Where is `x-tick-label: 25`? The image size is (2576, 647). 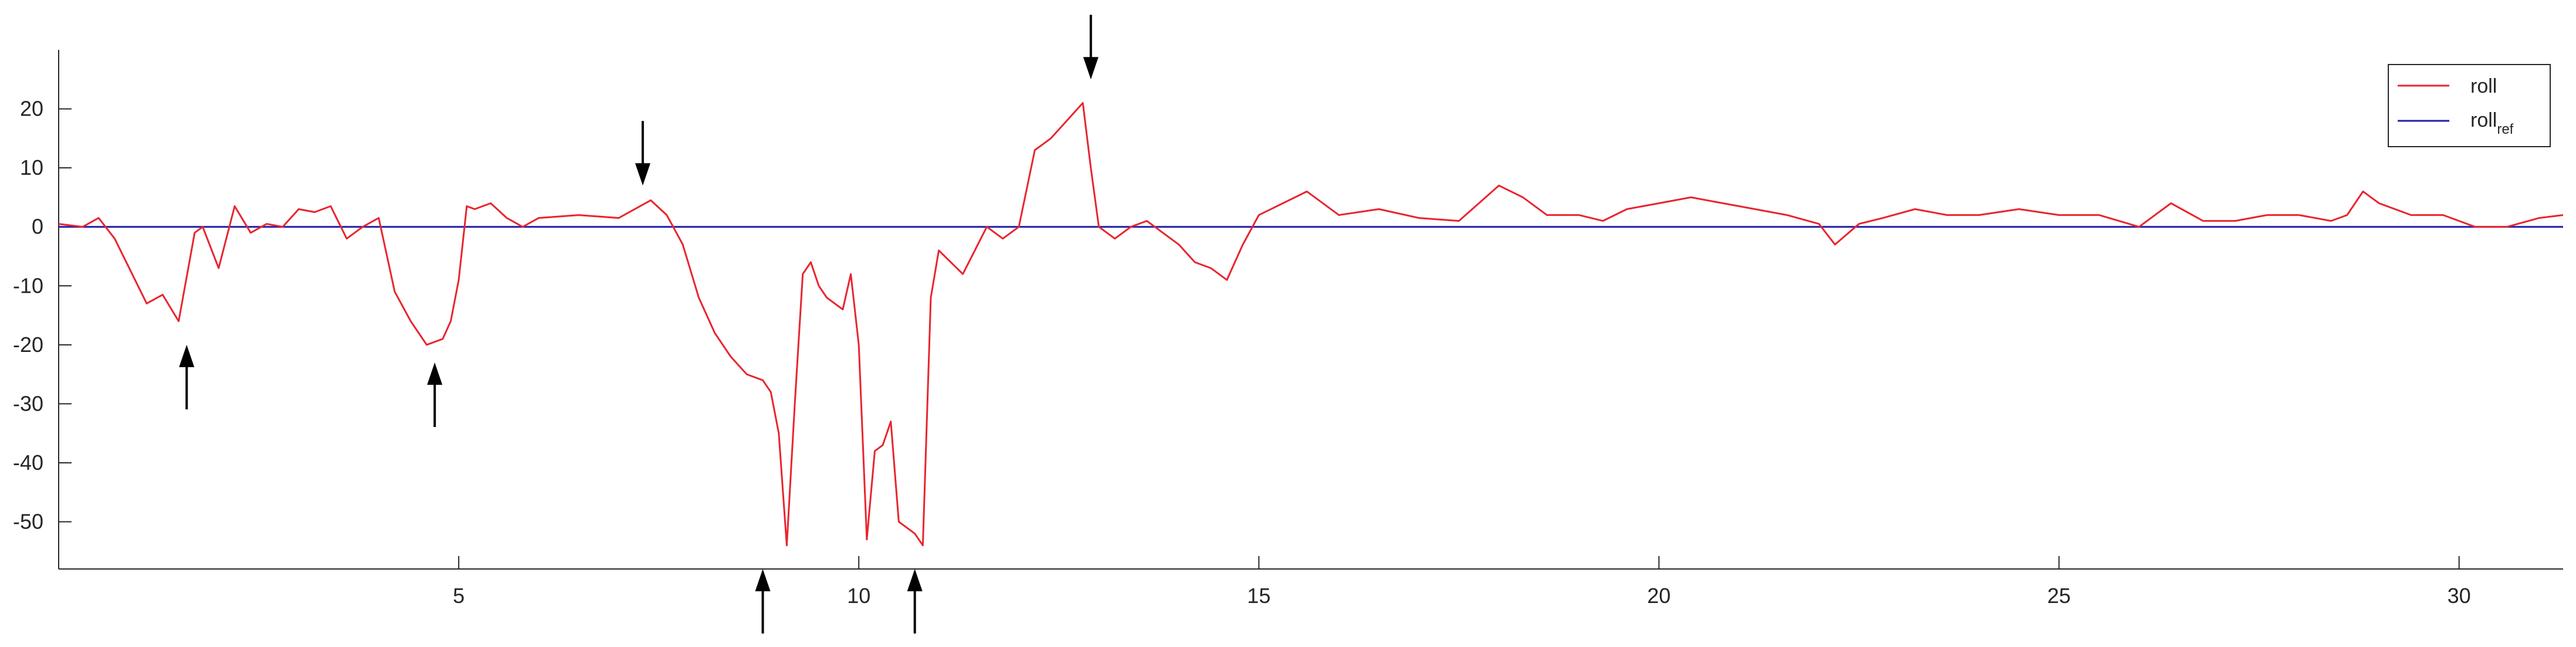 x-tick-label: 25 is located at coordinates (2059, 596).